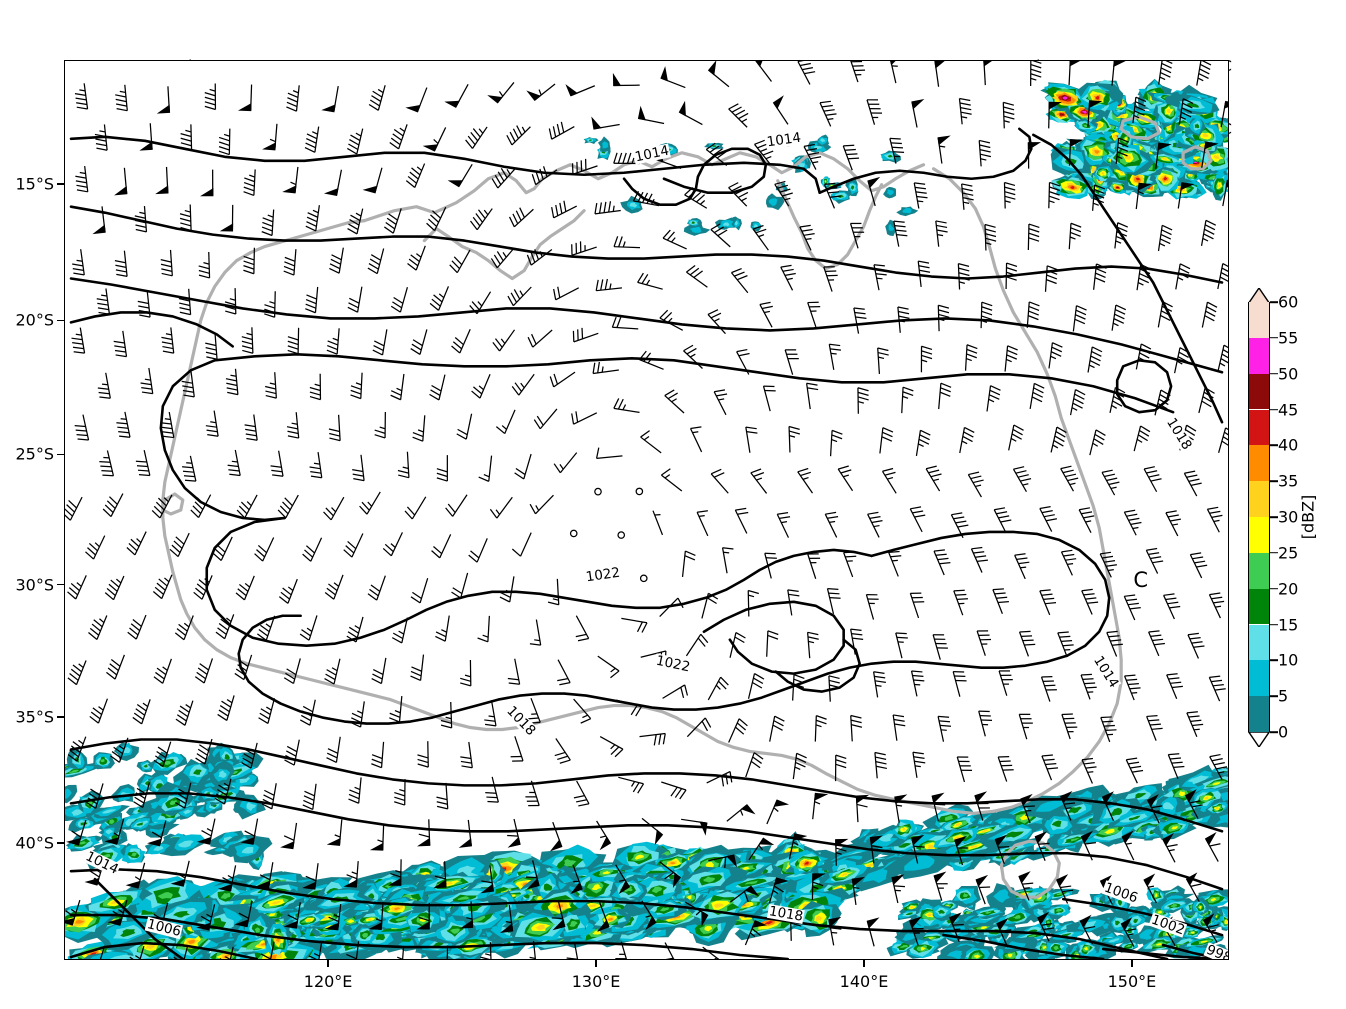  Describe the element at coordinates (1283, 696) in the screenshot. I see `colorbar-tick-label-5: 5` at that location.